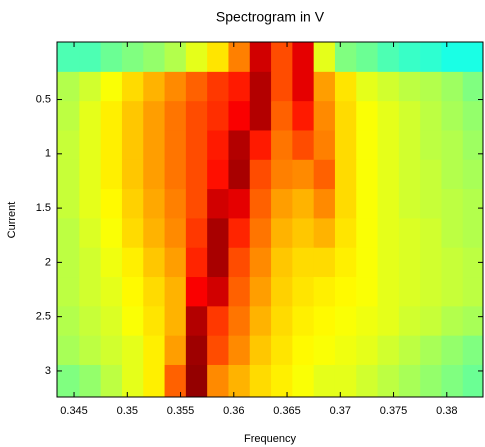  Describe the element at coordinates (127, 411) in the screenshot. I see `x-tick-label: 0.35` at that location.